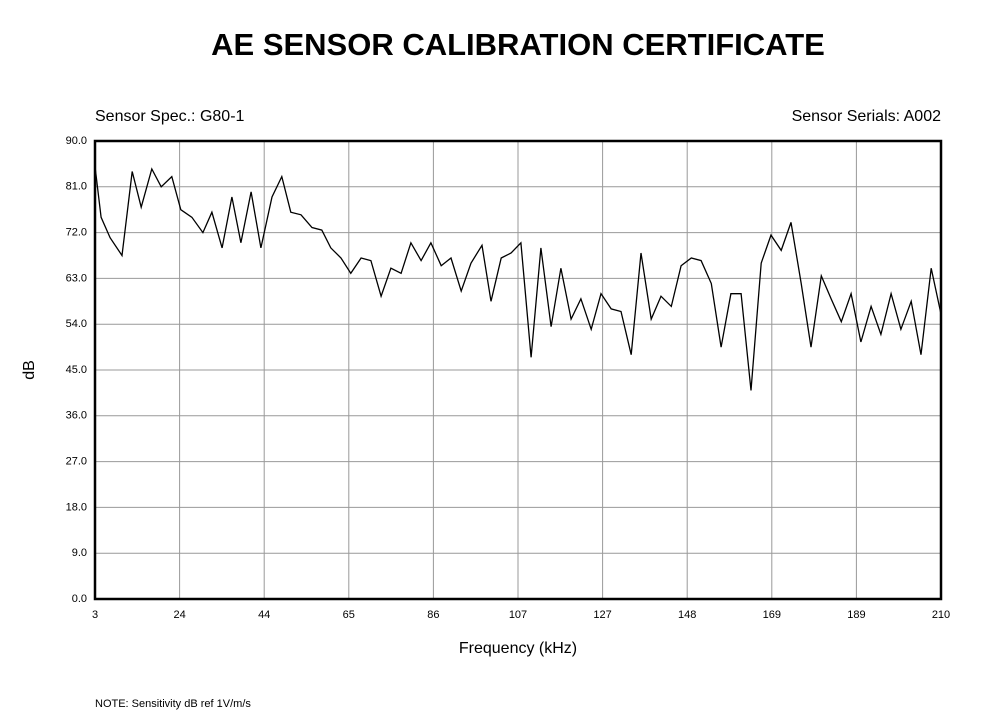 This screenshot has width=1007, height=721. What do you see at coordinates (76, 187) in the screenshot?
I see `y-tick-label: 81.0` at bounding box center [76, 187].